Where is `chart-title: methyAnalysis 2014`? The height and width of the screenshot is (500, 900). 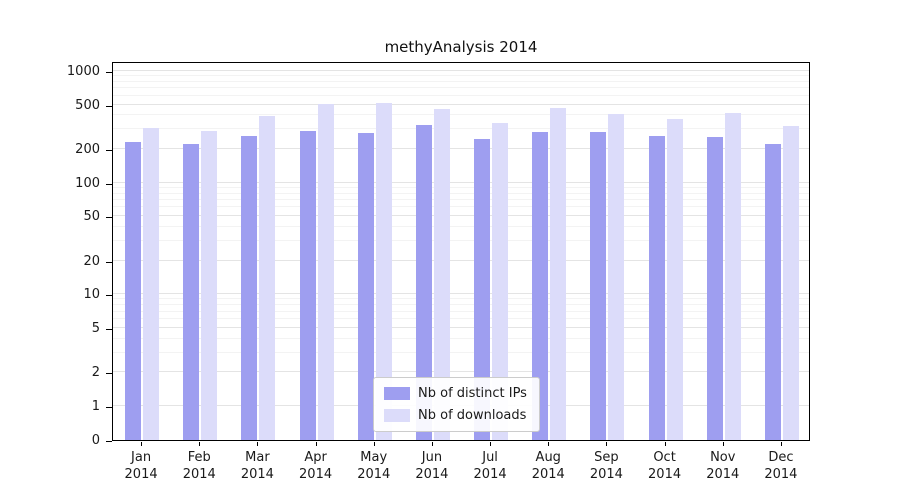
chart-title: methyAnalysis 2014 is located at coordinates (461, 47).